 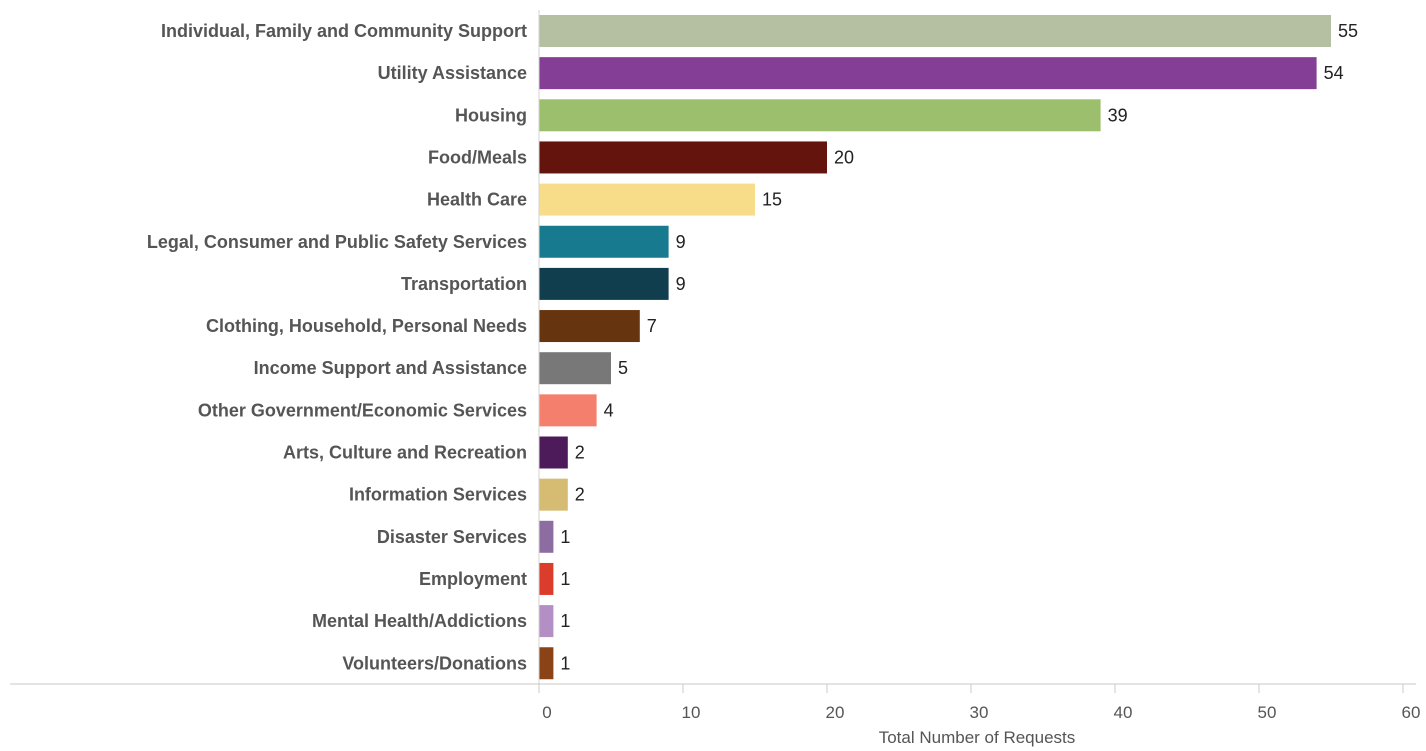 I want to click on data-label: 7, so click(x=652, y=326).